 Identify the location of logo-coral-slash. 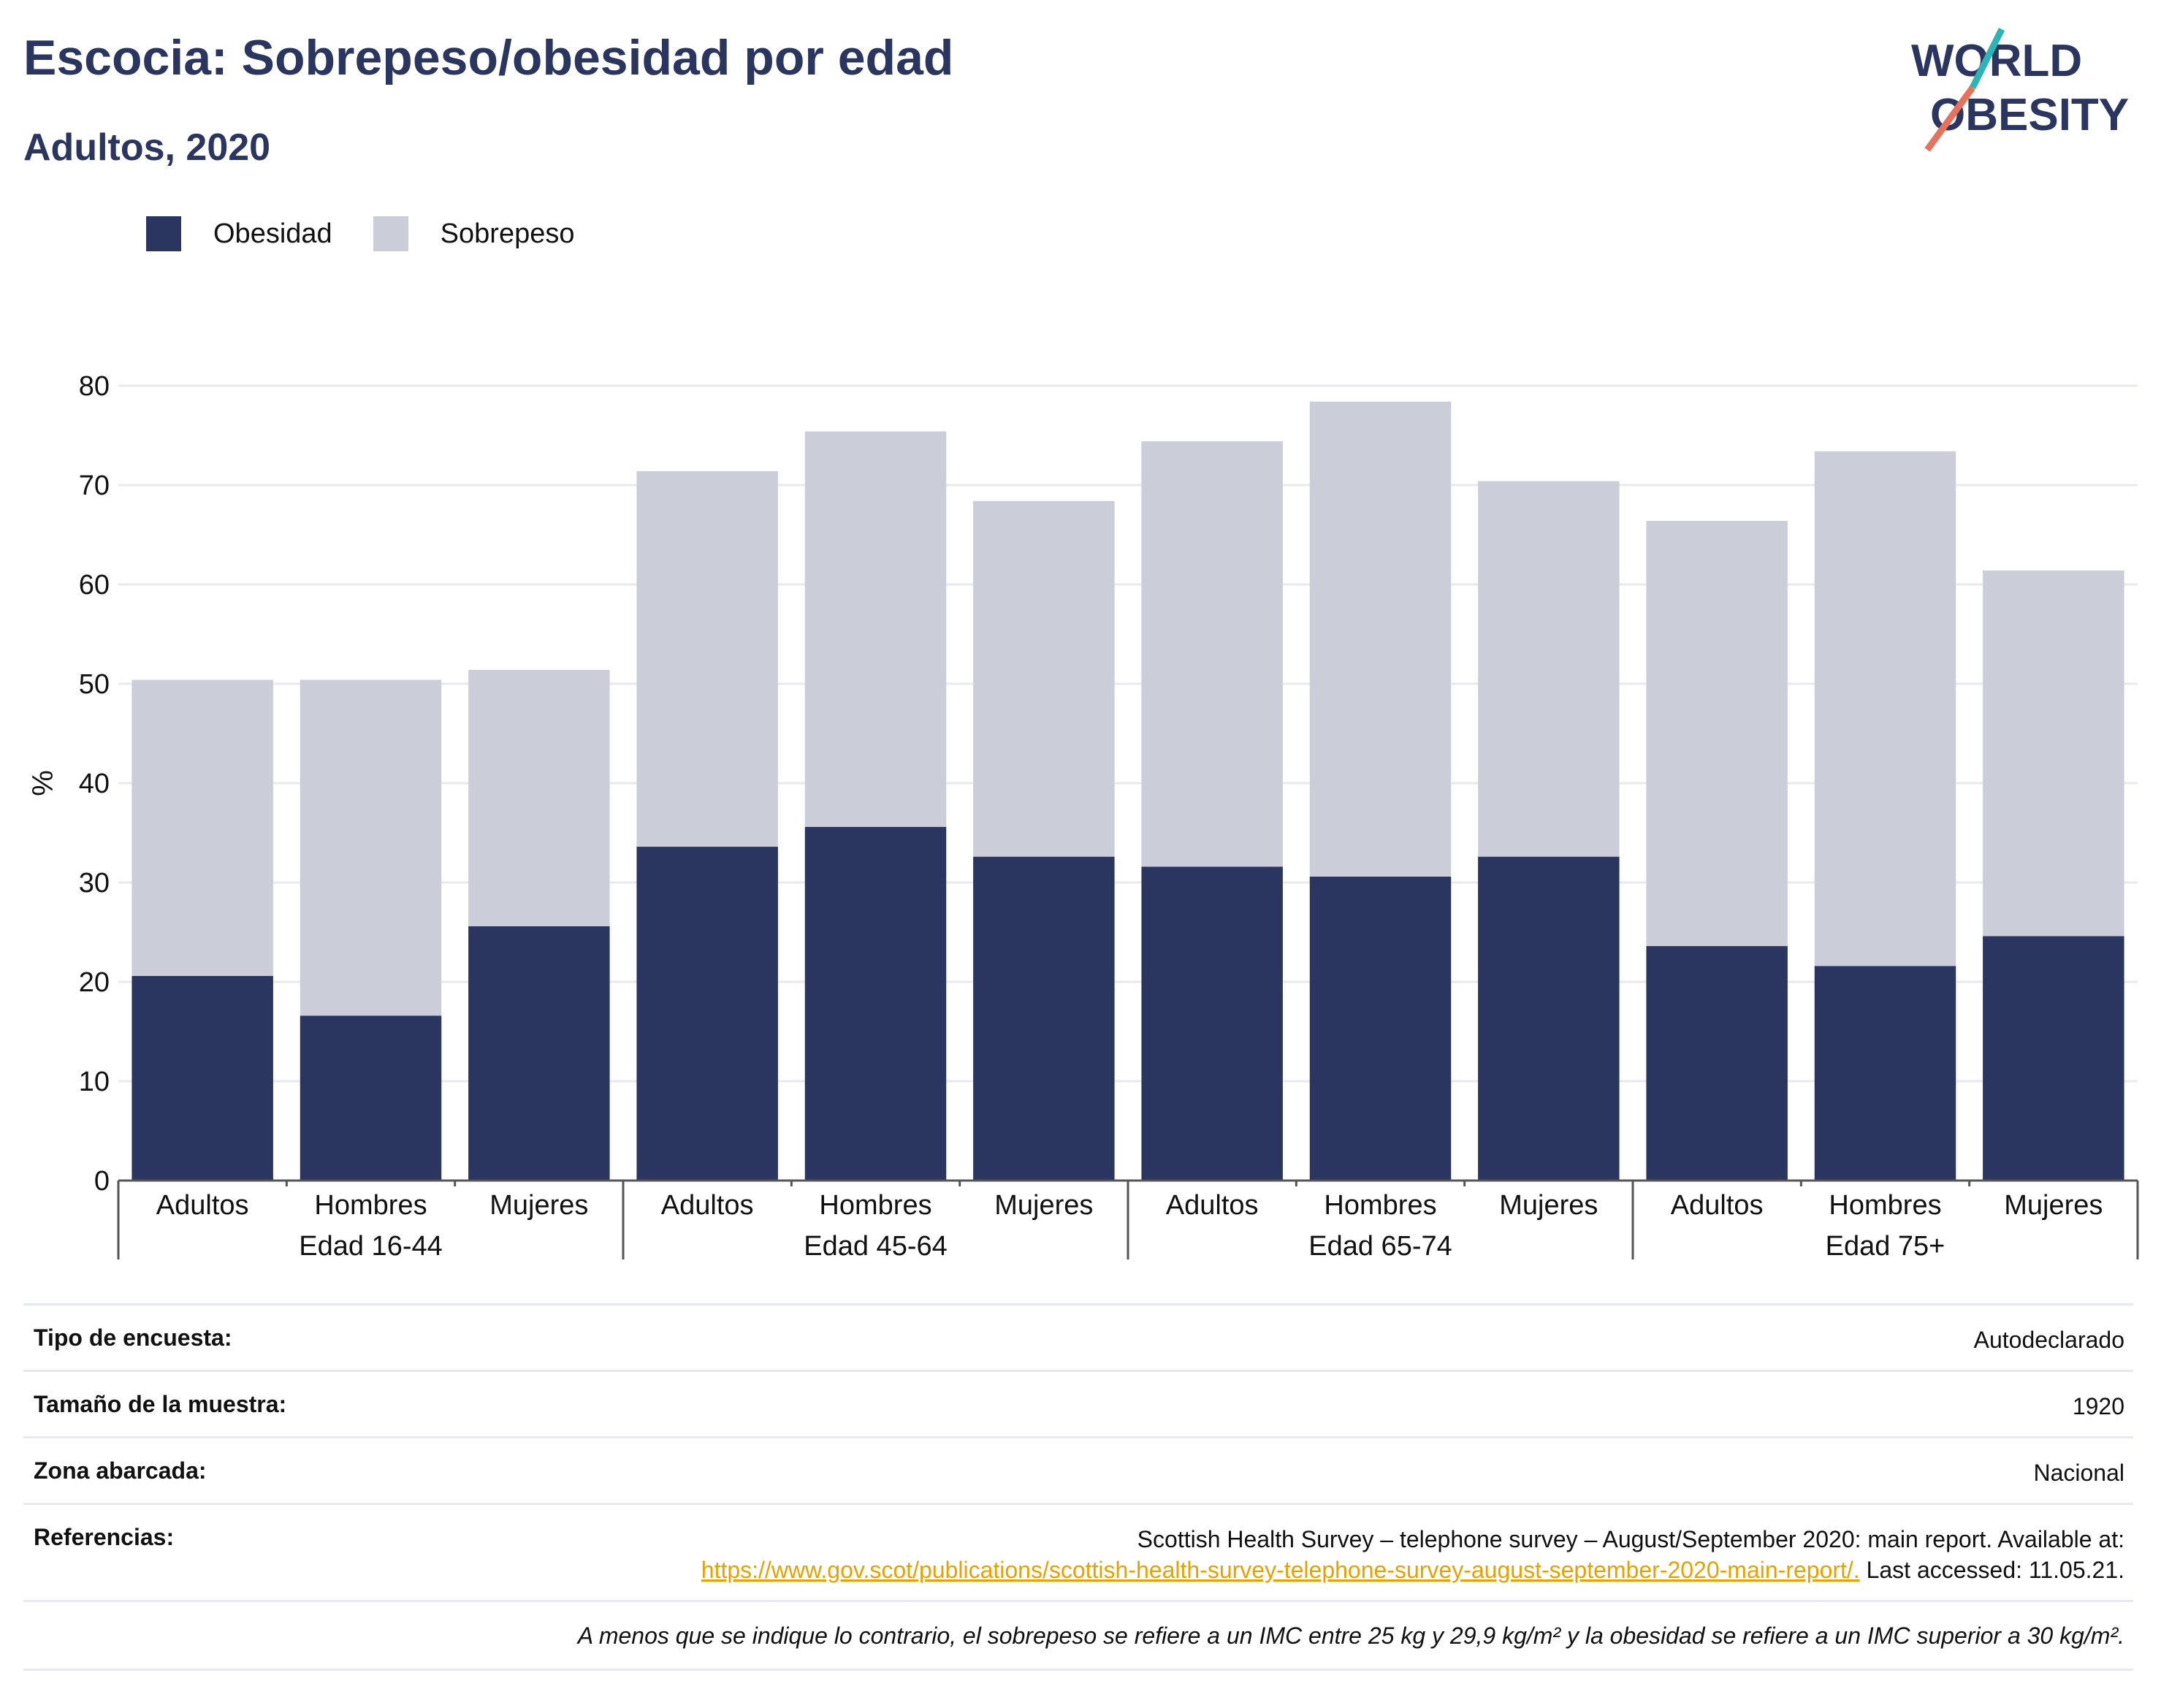
(1950, 118).